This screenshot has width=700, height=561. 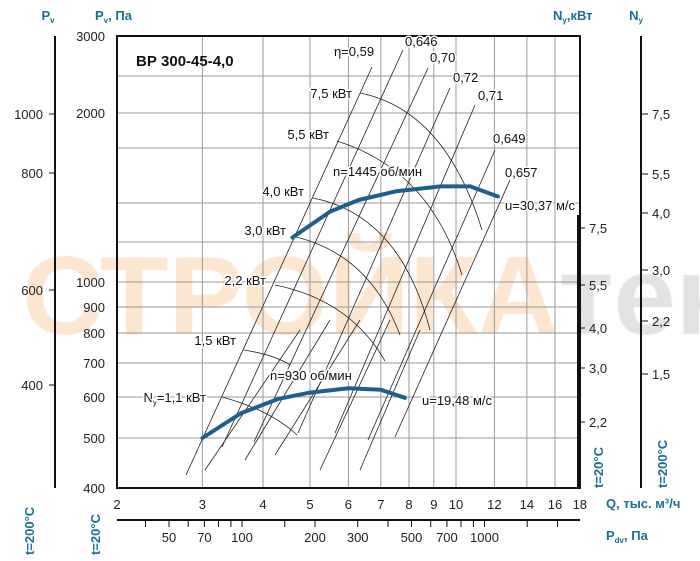 I want to click on x-tick-label: 9, so click(x=433, y=504).